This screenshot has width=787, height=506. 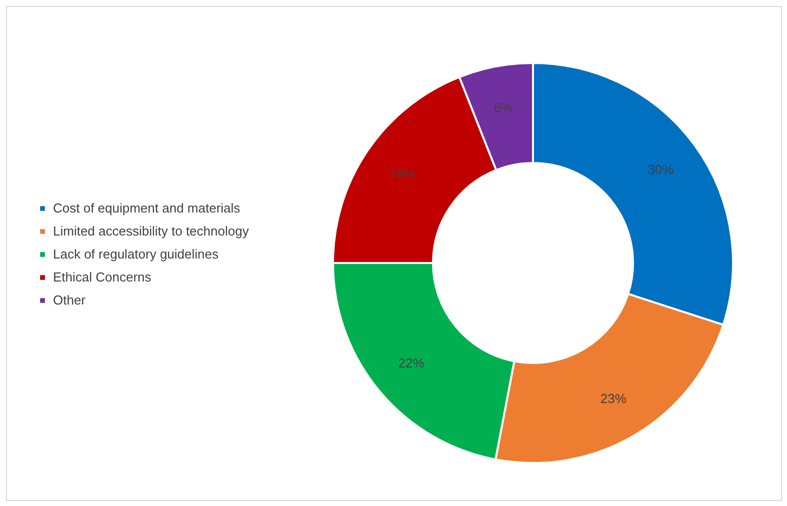 I want to click on legend-label: Cost of equipment and materials, so click(x=147, y=208).